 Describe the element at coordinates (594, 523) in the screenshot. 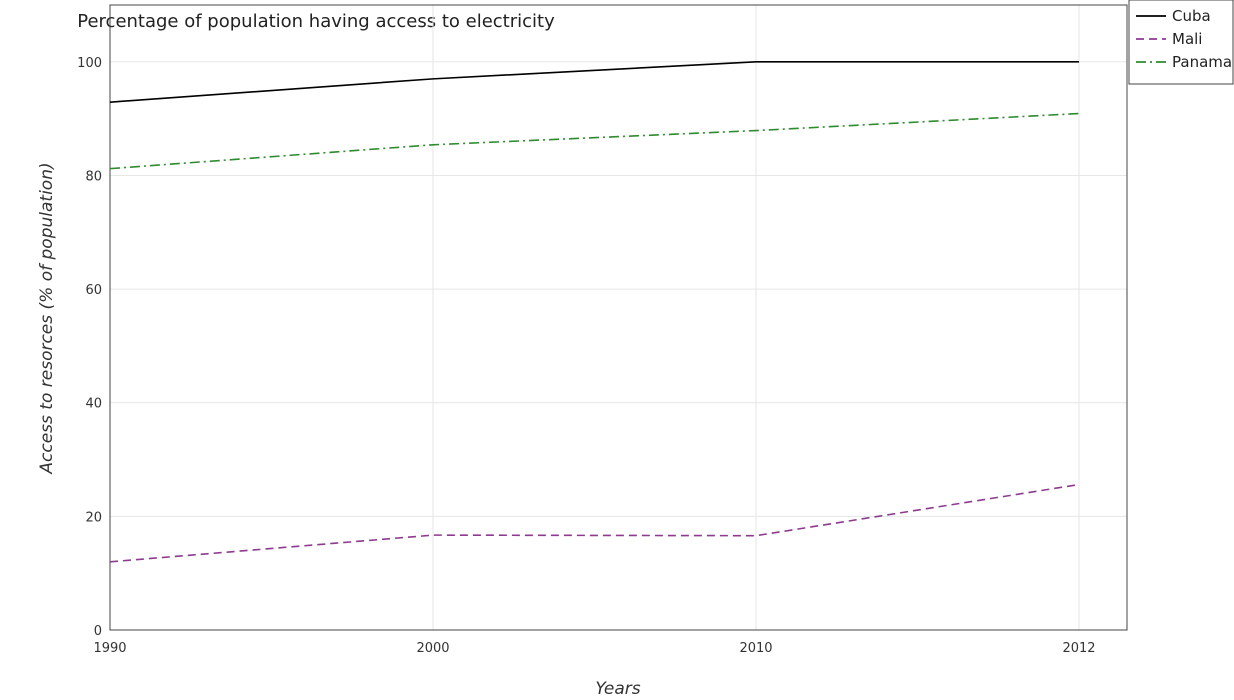

I see `series-line-mali` at that location.